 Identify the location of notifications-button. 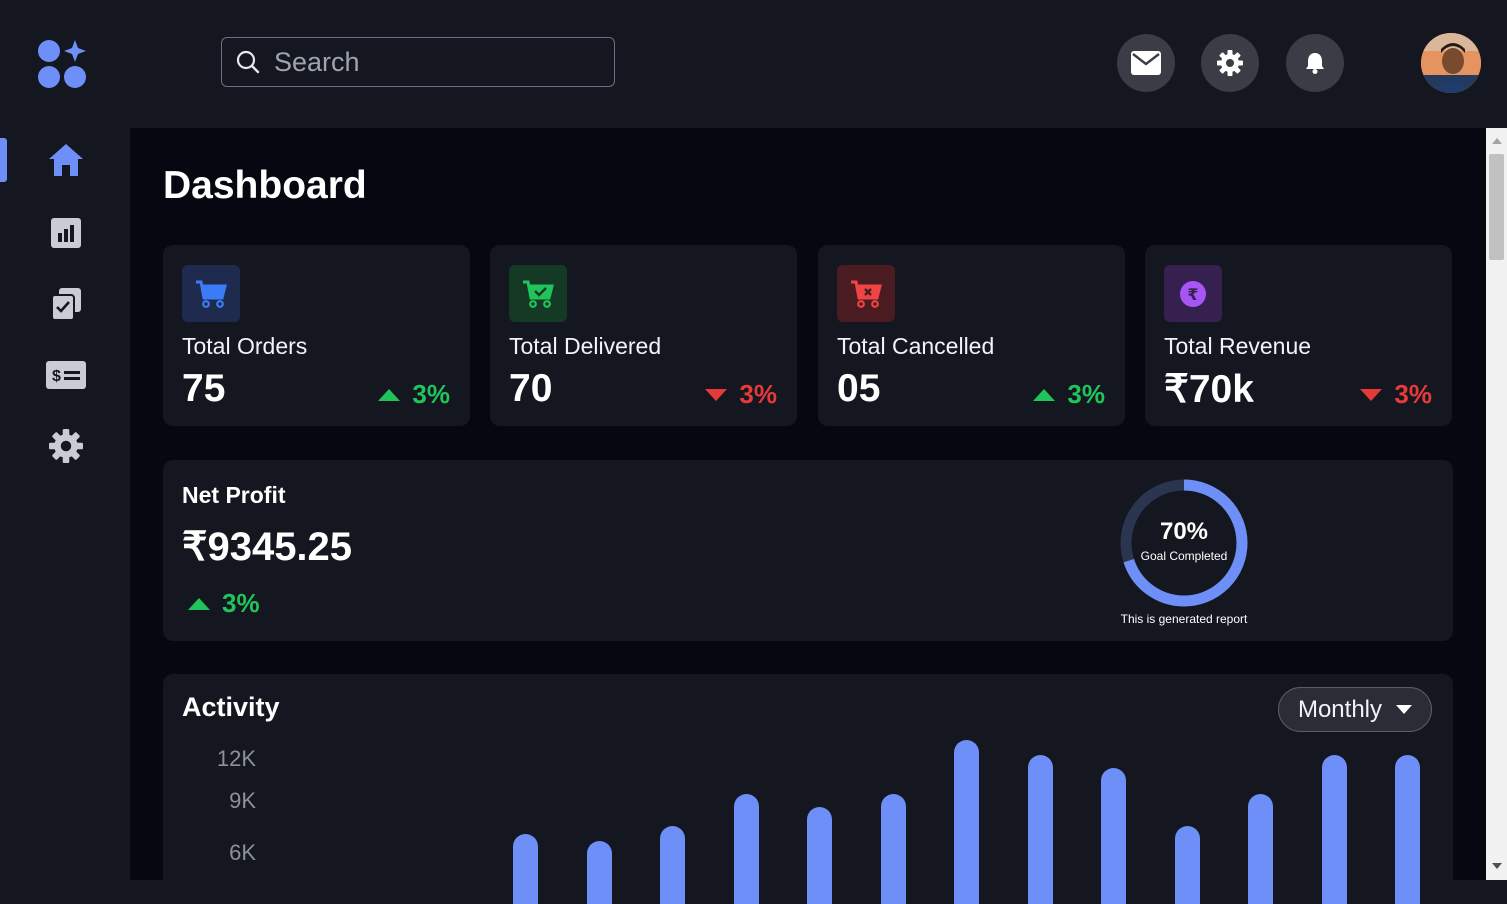
(1315, 63).